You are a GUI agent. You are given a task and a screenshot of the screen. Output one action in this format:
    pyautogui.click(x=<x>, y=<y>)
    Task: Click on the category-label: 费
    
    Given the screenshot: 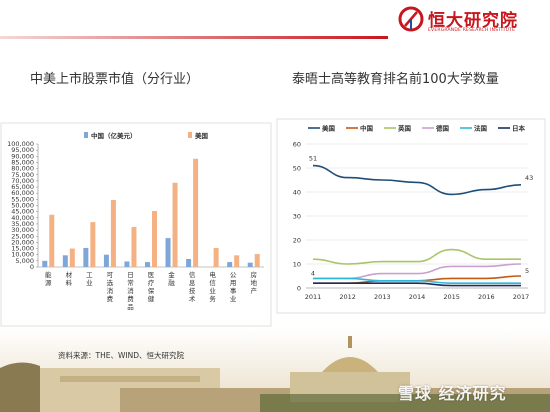 What is the action you would take?
    pyautogui.click(x=130, y=298)
    